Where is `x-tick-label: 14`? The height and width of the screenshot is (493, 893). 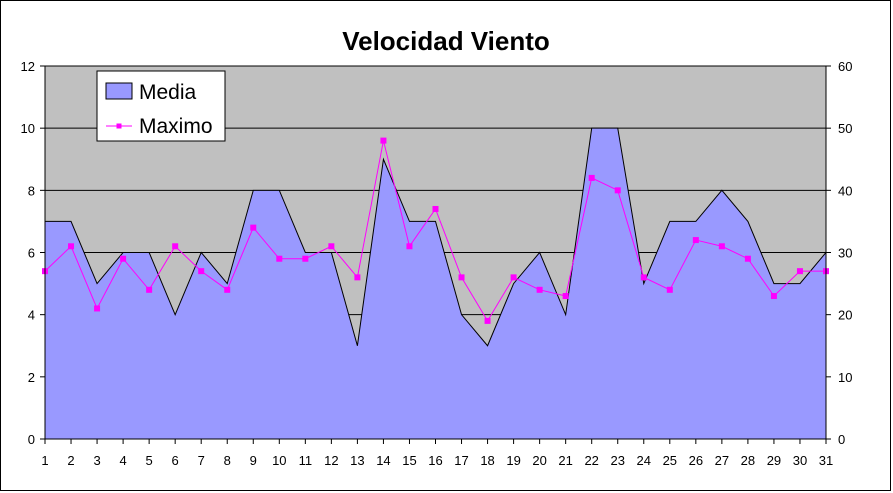
x-tick-label: 14 is located at coordinates (383, 460).